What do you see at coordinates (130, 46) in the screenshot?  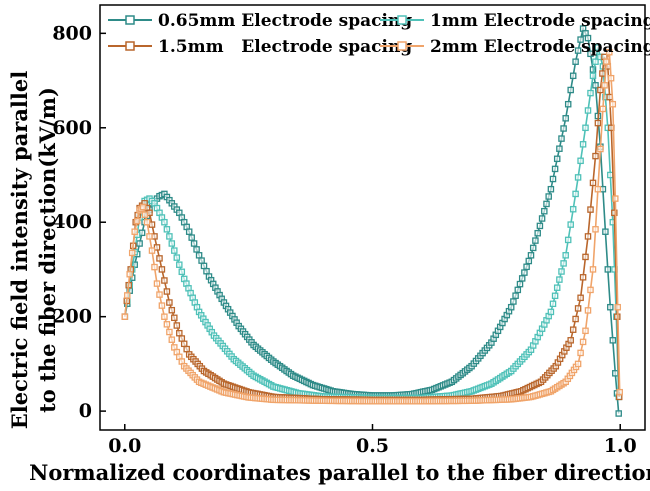 I see `legend-marker` at bounding box center [130, 46].